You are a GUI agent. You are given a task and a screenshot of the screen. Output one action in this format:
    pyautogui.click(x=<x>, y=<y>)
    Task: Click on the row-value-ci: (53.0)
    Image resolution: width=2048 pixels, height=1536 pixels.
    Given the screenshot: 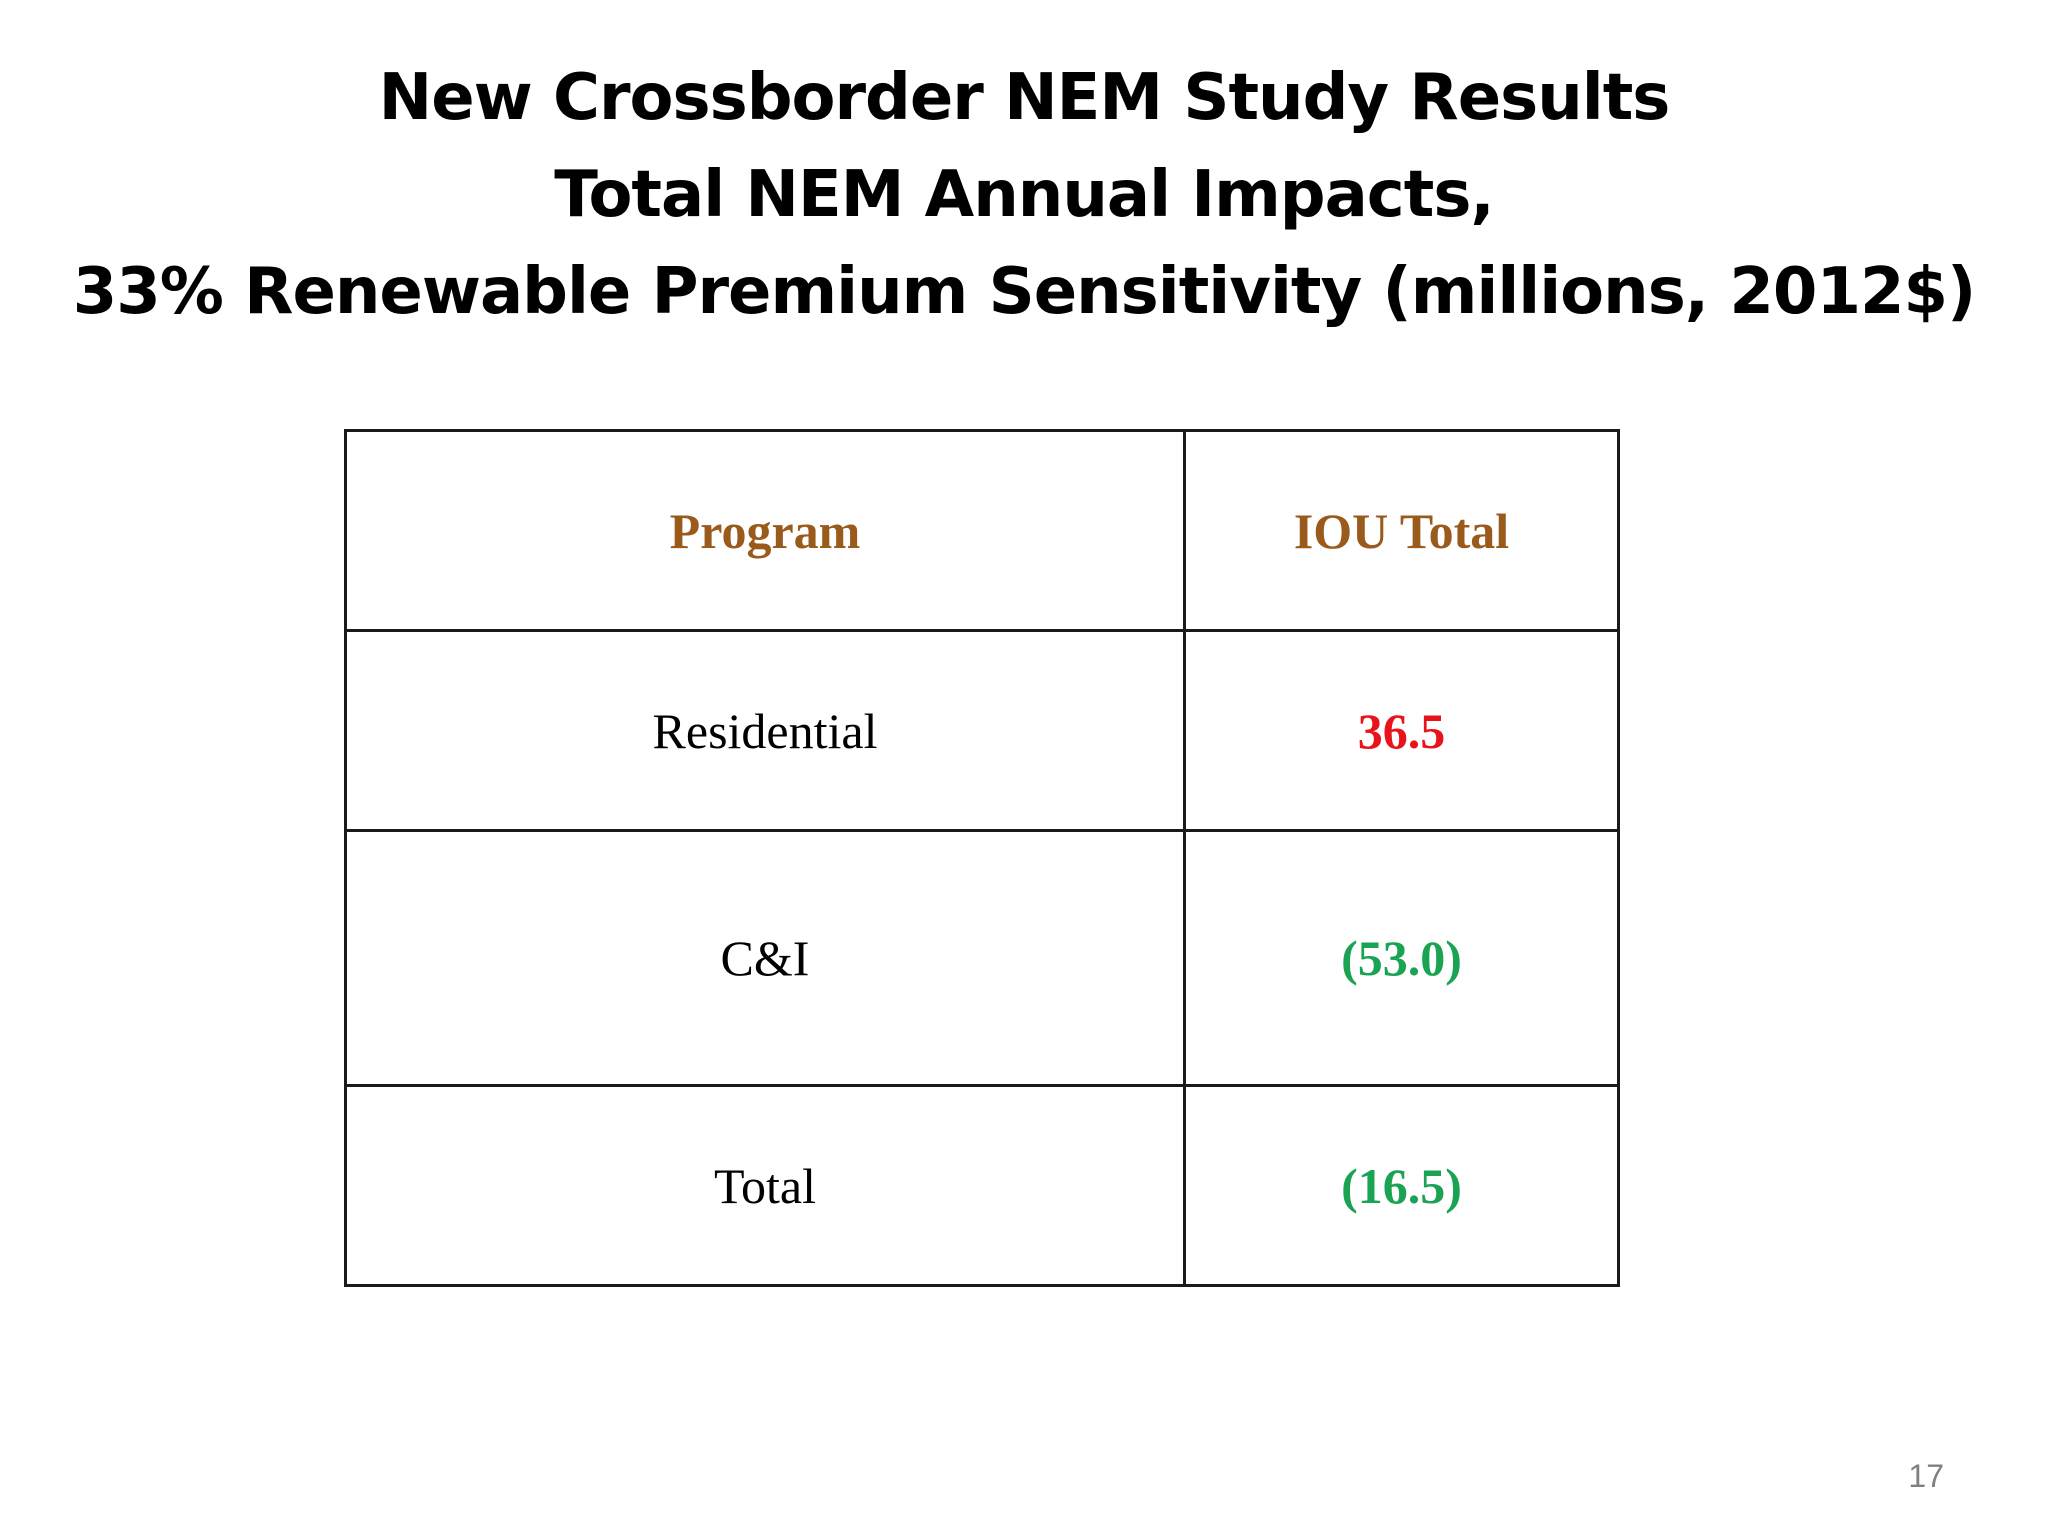 What is the action you would take?
    pyautogui.click(x=1401, y=958)
    